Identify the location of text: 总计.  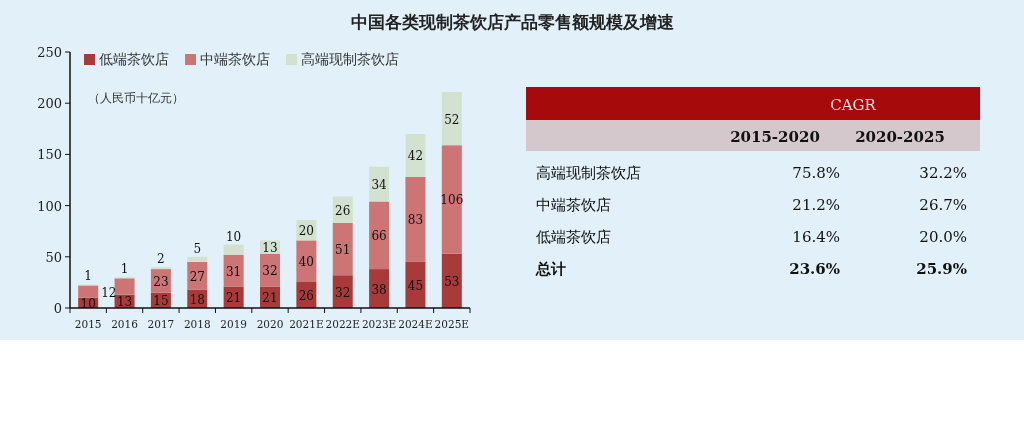
(550, 269).